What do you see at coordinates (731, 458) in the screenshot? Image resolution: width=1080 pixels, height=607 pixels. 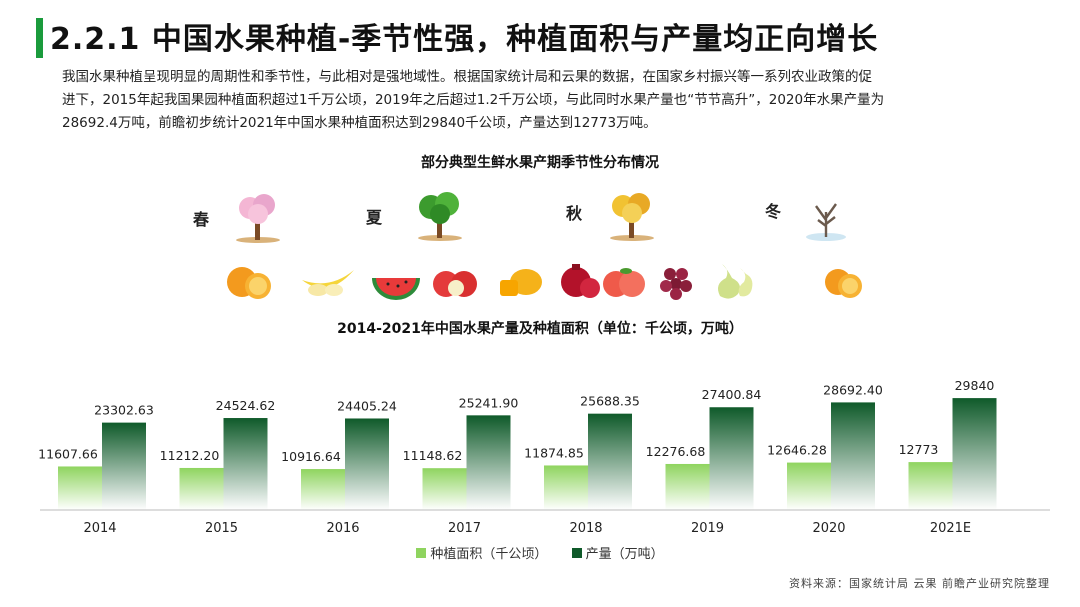 I see `bar-output-2019` at bounding box center [731, 458].